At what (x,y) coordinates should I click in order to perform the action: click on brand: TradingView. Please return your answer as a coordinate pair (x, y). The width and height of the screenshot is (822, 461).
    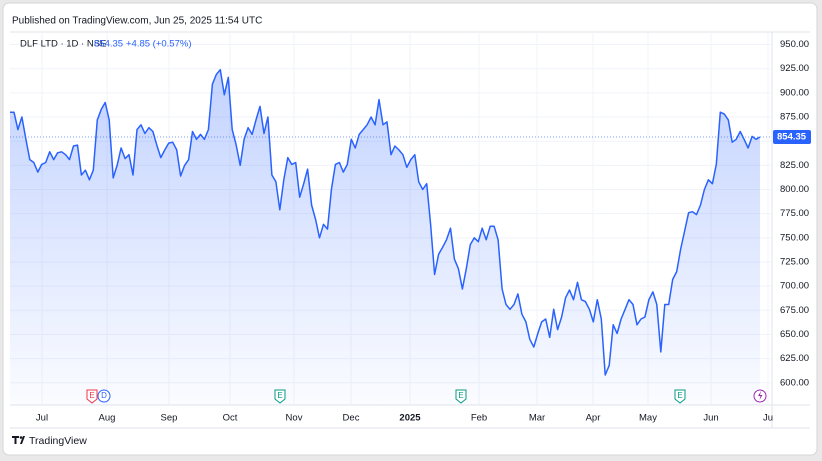
    Looking at the image, I should click on (58, 441).